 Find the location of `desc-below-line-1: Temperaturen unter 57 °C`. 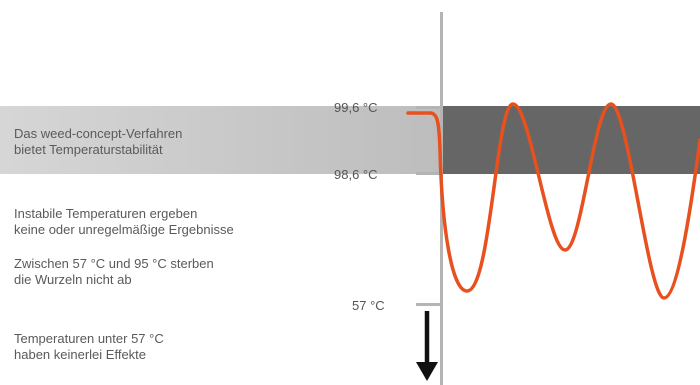

desc-below-line-1: Temperaturen unter 57 °C is located at coordinates (89, 338).